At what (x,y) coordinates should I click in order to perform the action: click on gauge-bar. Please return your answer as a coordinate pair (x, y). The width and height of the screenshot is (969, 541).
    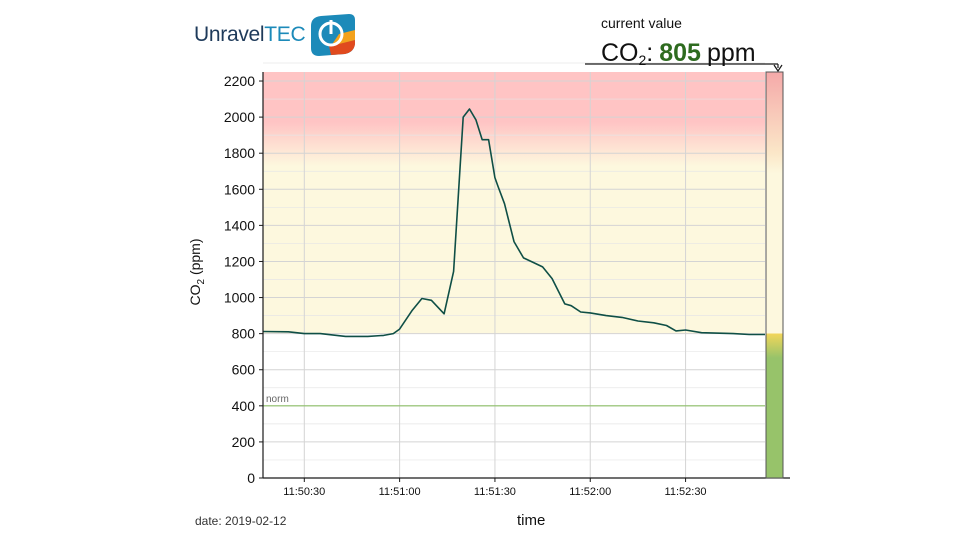
    Looking at the image, I should click on (774, 275).